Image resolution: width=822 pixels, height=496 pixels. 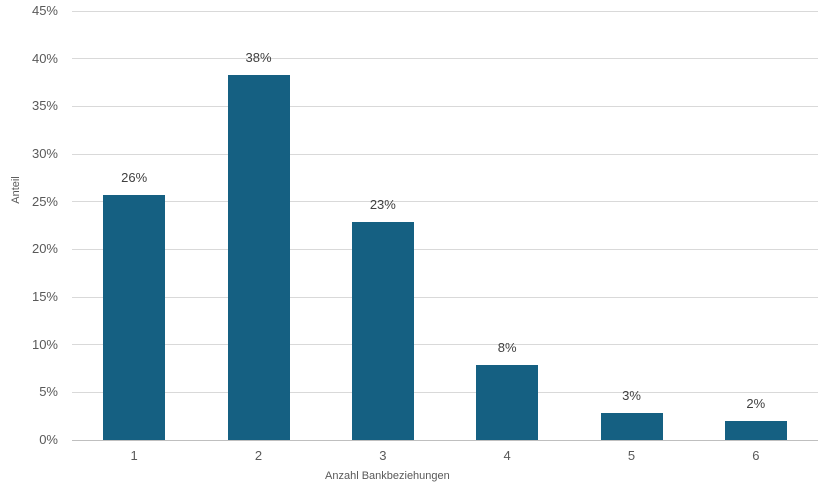 I want to click on y-tick-label: 0%, so click(x=48, y=439).